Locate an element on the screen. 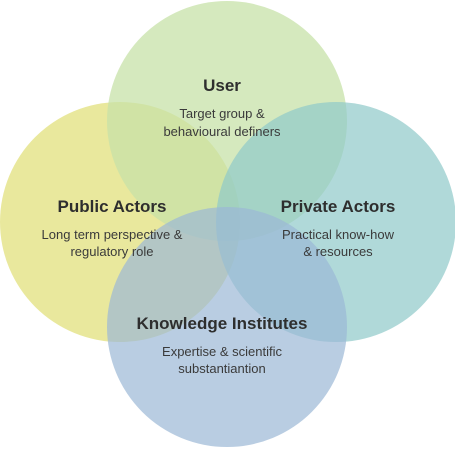 The image size is (455, 449). public-actors-title: Public Actors is located at coordinates (112, 206).